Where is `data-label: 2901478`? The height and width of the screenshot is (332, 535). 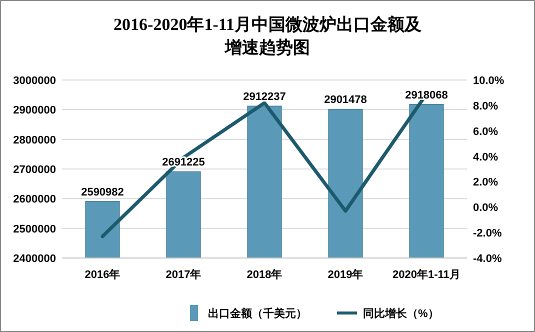
data-label: 2901478 is located at coordinates (345, 100).